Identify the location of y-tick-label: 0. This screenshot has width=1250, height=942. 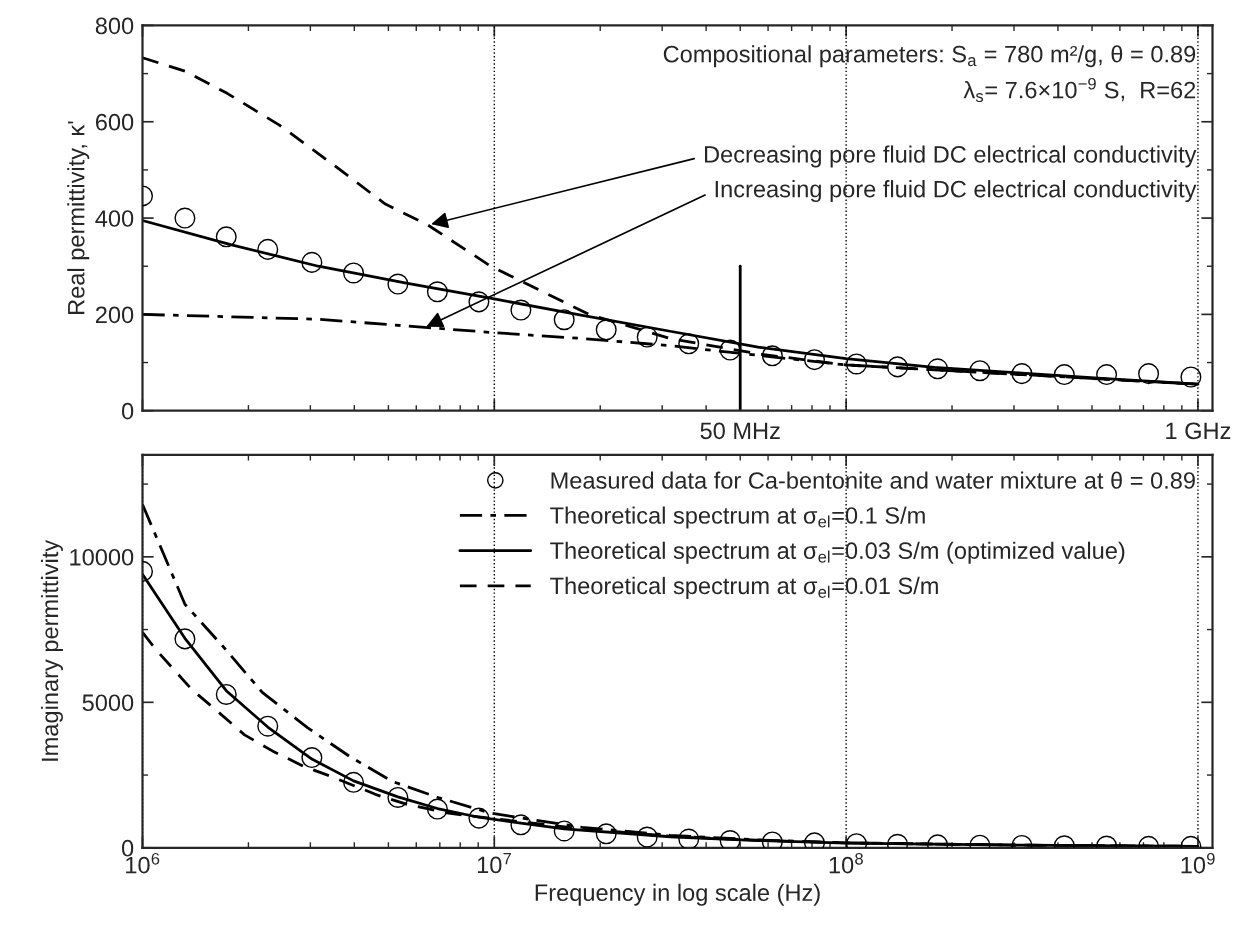
(127, 411).